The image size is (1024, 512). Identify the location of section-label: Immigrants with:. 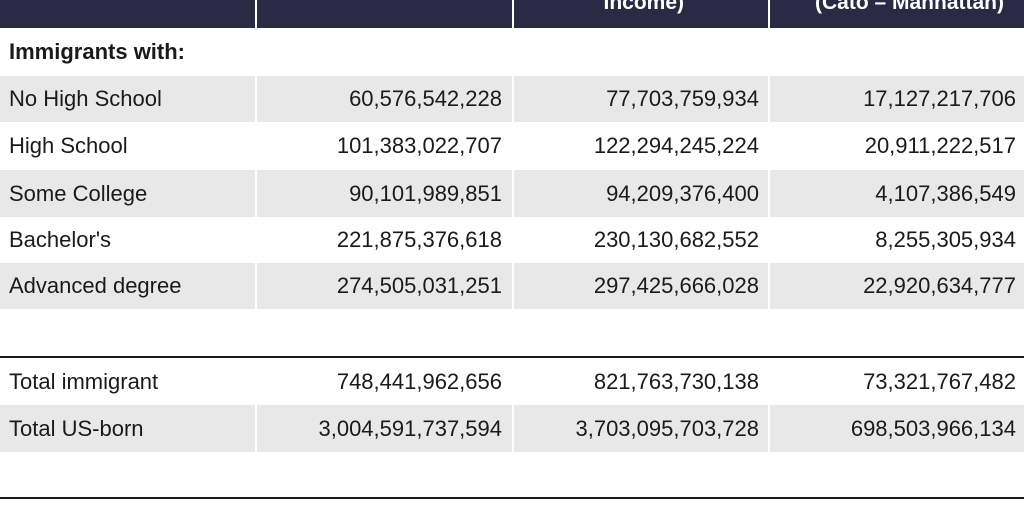
(97, 51).